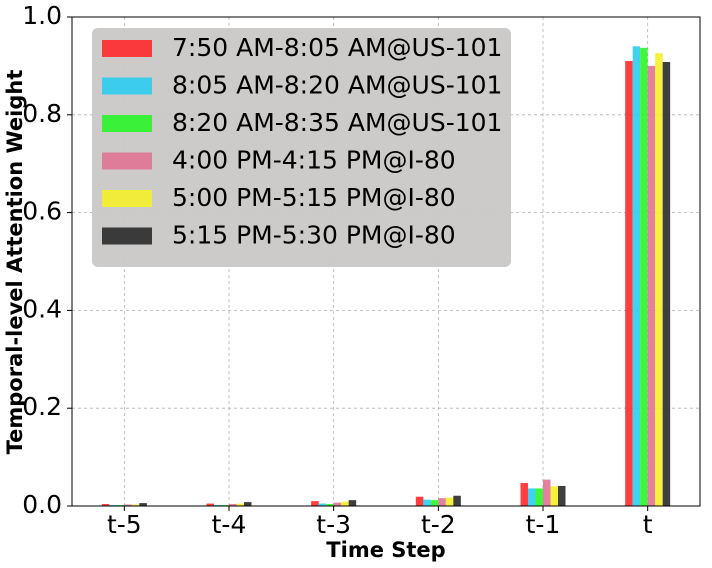  I want to click on legend-label: 8:05 AM-8:20 AM@US-101, so click(337, 85).